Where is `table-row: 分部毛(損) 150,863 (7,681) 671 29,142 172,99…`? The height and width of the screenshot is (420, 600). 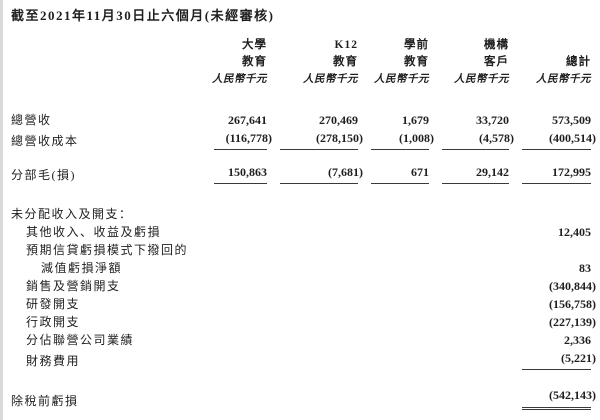 table-row: 分部毛(損) 150,863 (7,681) 671 29,142 172,99… is located at coordinates (301, 173).